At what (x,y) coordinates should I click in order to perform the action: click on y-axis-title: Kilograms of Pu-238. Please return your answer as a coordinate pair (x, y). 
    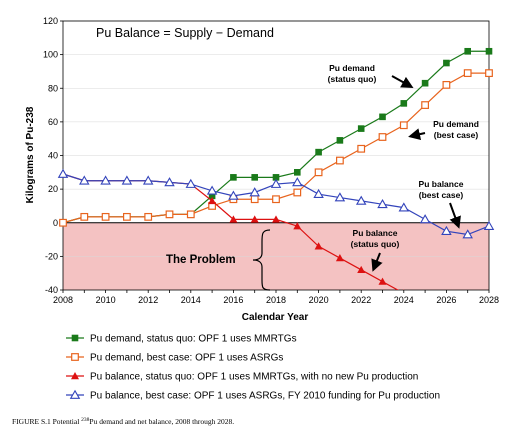
    Looking at the image, I should click on (30, 154).